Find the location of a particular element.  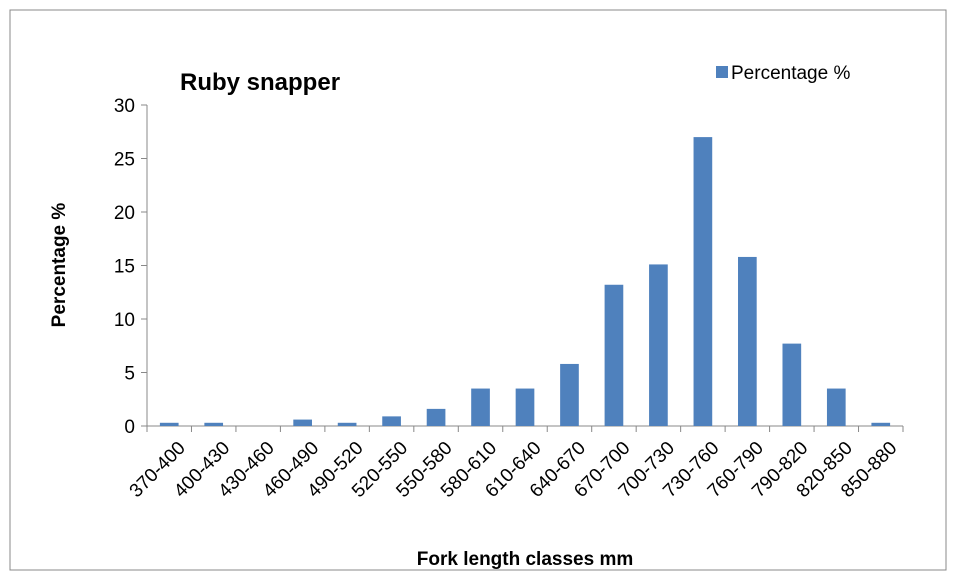

y-tick-label: 0 is located at coordinates (129, 427).